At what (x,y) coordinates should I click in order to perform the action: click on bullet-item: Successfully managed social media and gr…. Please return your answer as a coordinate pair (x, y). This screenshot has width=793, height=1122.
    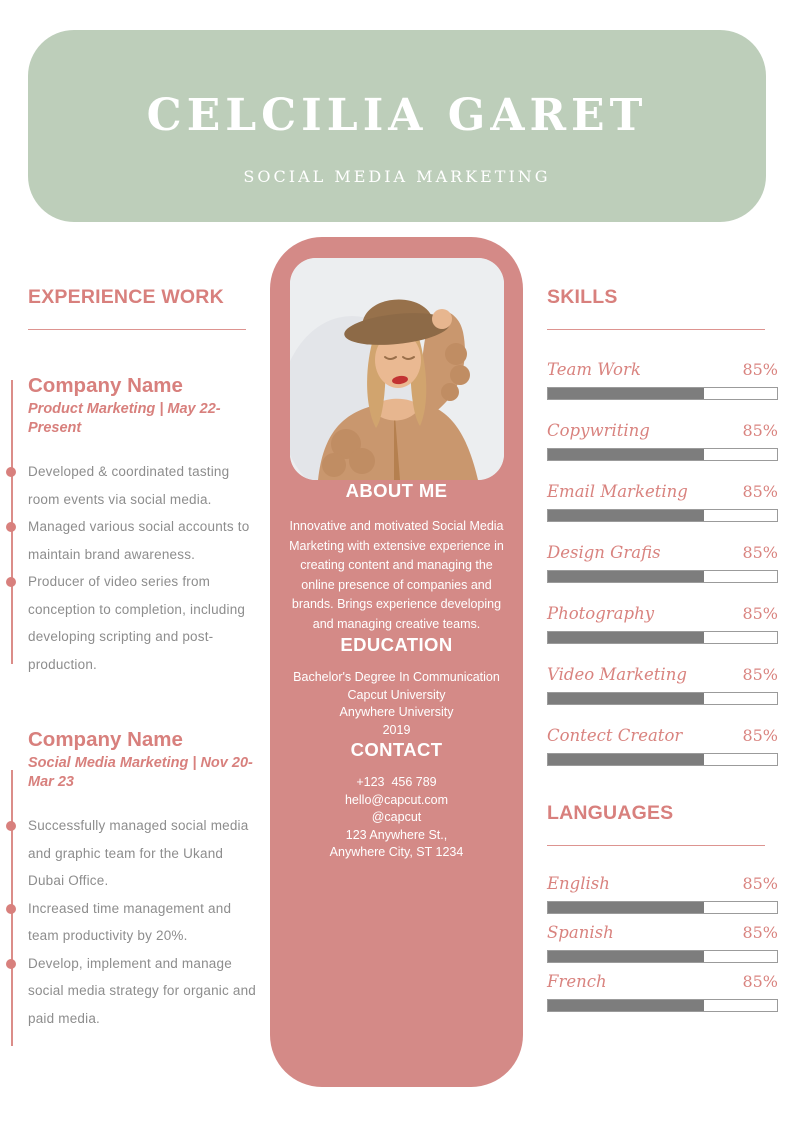
    Looking at the image, I should click on (133, 853).